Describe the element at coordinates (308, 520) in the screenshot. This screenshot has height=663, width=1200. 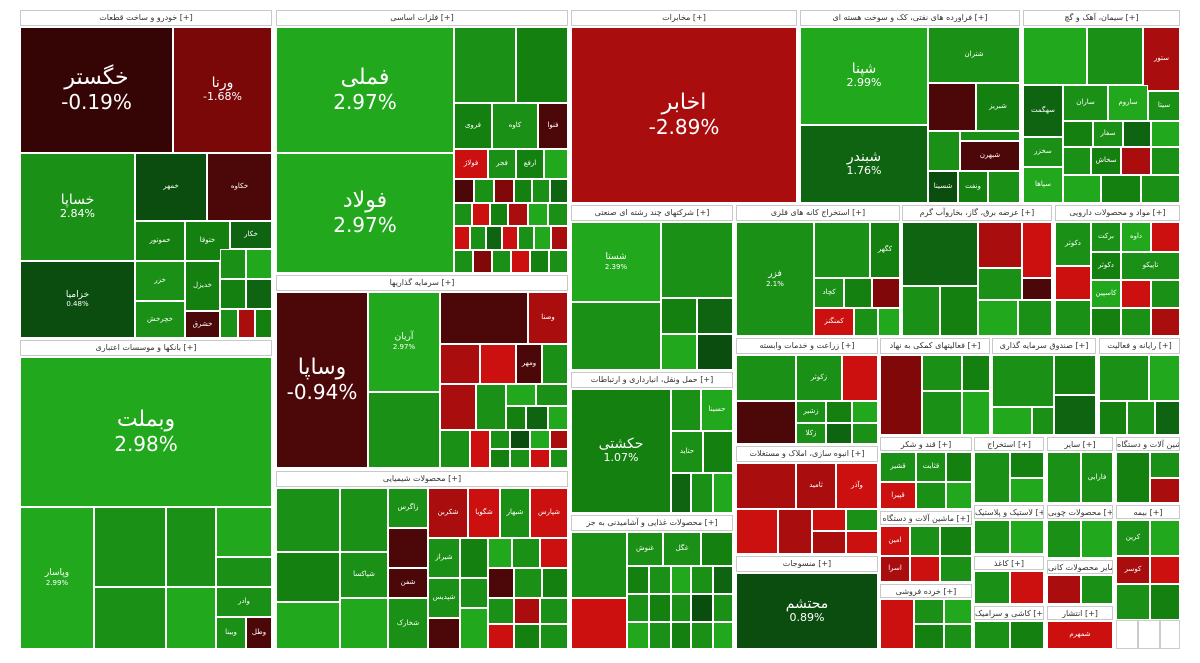
I see `tile-chem-a` at that location.